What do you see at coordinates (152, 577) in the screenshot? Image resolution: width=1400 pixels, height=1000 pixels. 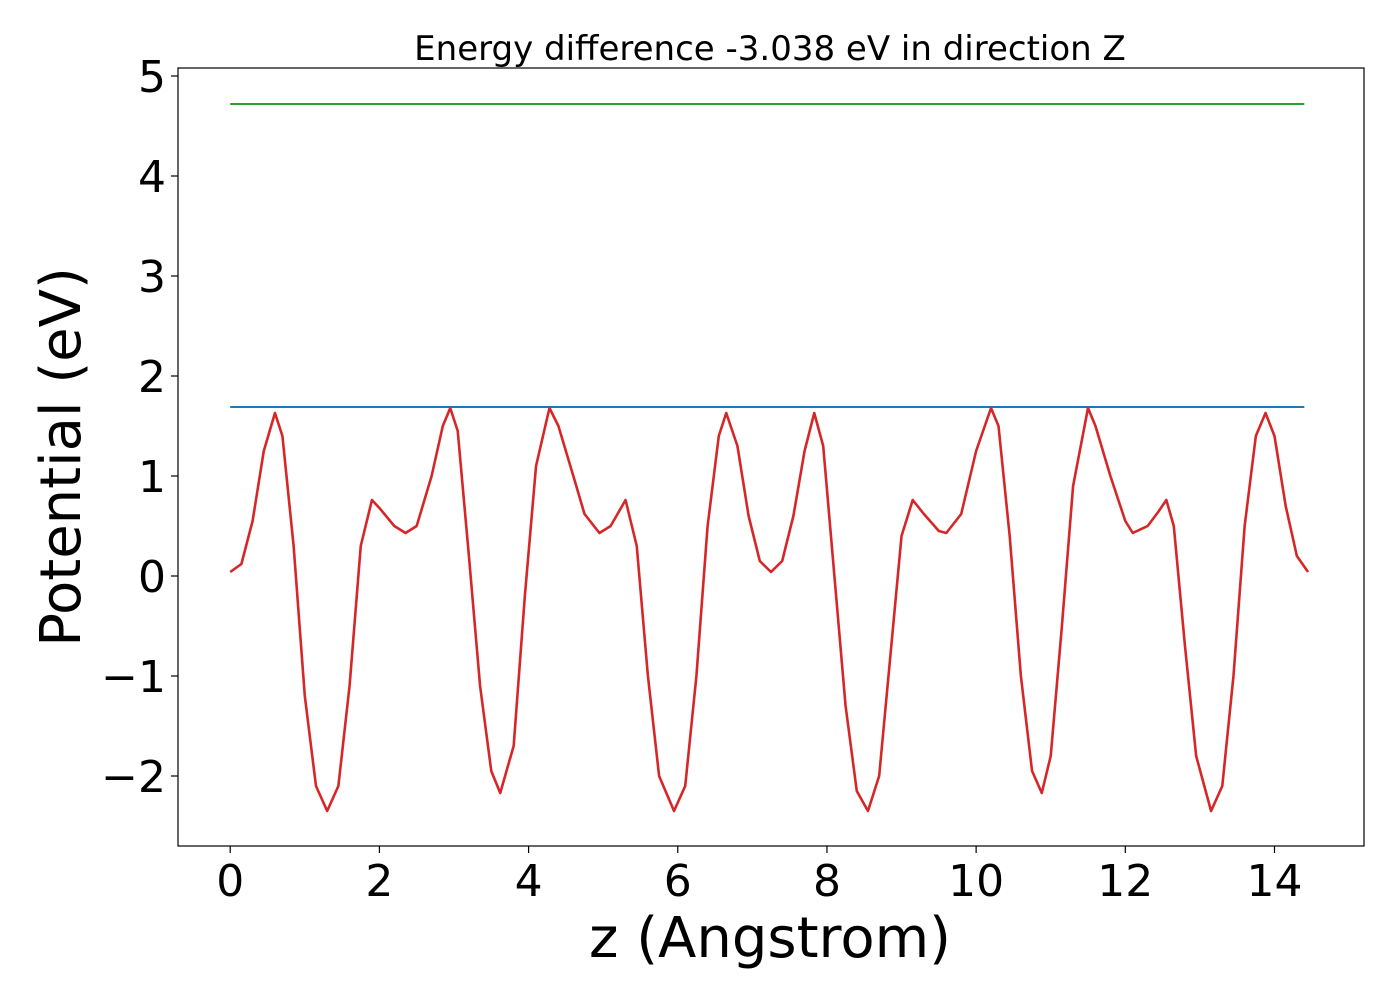 I see `y-tick-label: 0` at bounding box center [152, 577].